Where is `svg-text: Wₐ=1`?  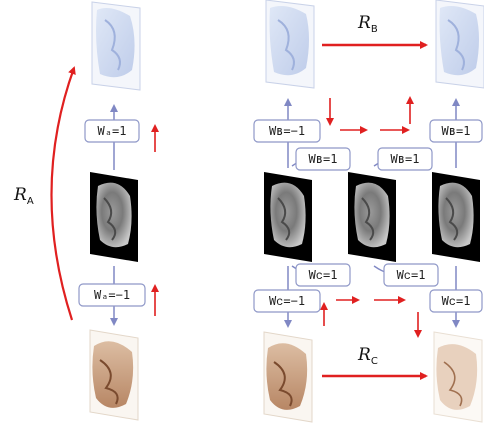 svg-text: Wₐ=1 is located at coordinates (112, 131).